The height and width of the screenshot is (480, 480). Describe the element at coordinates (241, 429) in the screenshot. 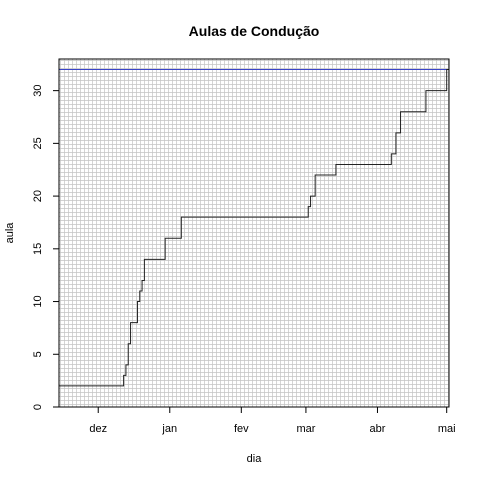

I see `x-tick-label: fev` at that location.